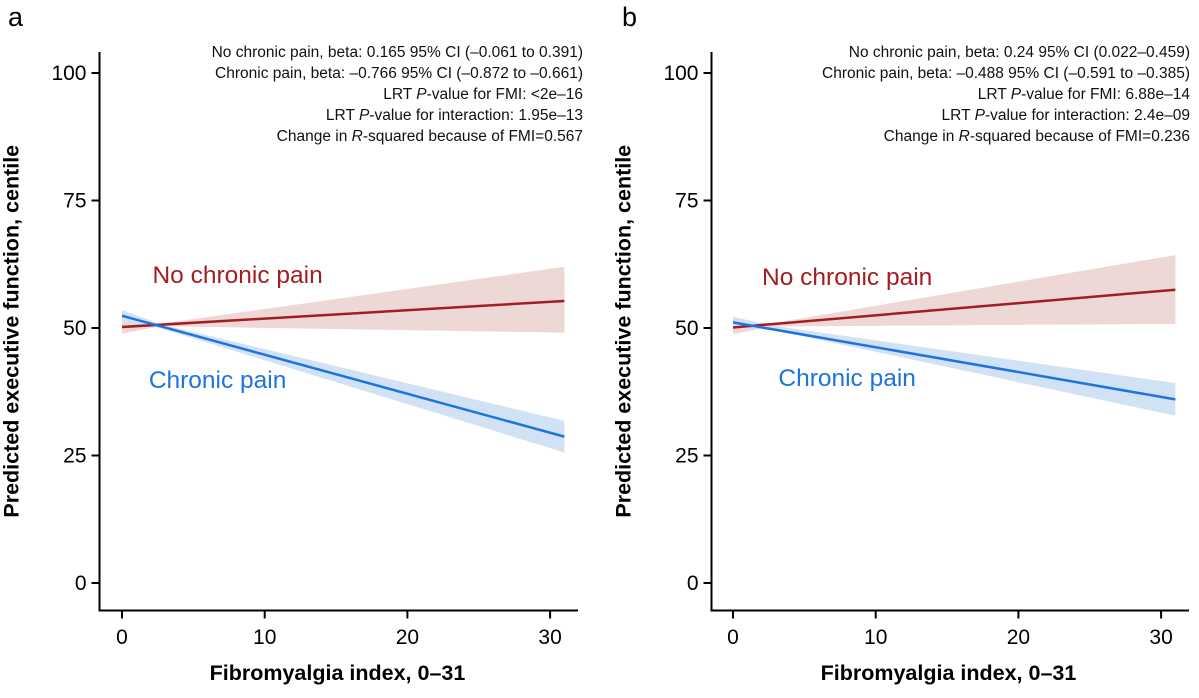 The image size is (1199, 698). I want to click on panel-letter-a: a, so click(16, 17).